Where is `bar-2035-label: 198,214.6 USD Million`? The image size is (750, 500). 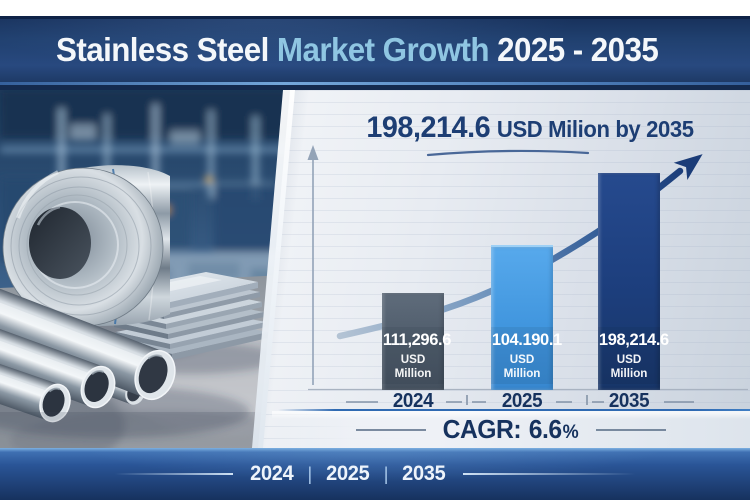
bar-2035-label: 198,214.6 USD Million is located at coordinates (633, 355).